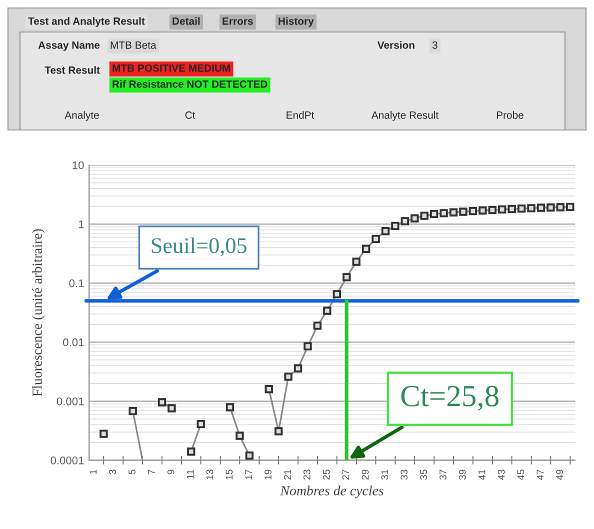  I want to click on x-tick-label: 15, so click(229, 475).